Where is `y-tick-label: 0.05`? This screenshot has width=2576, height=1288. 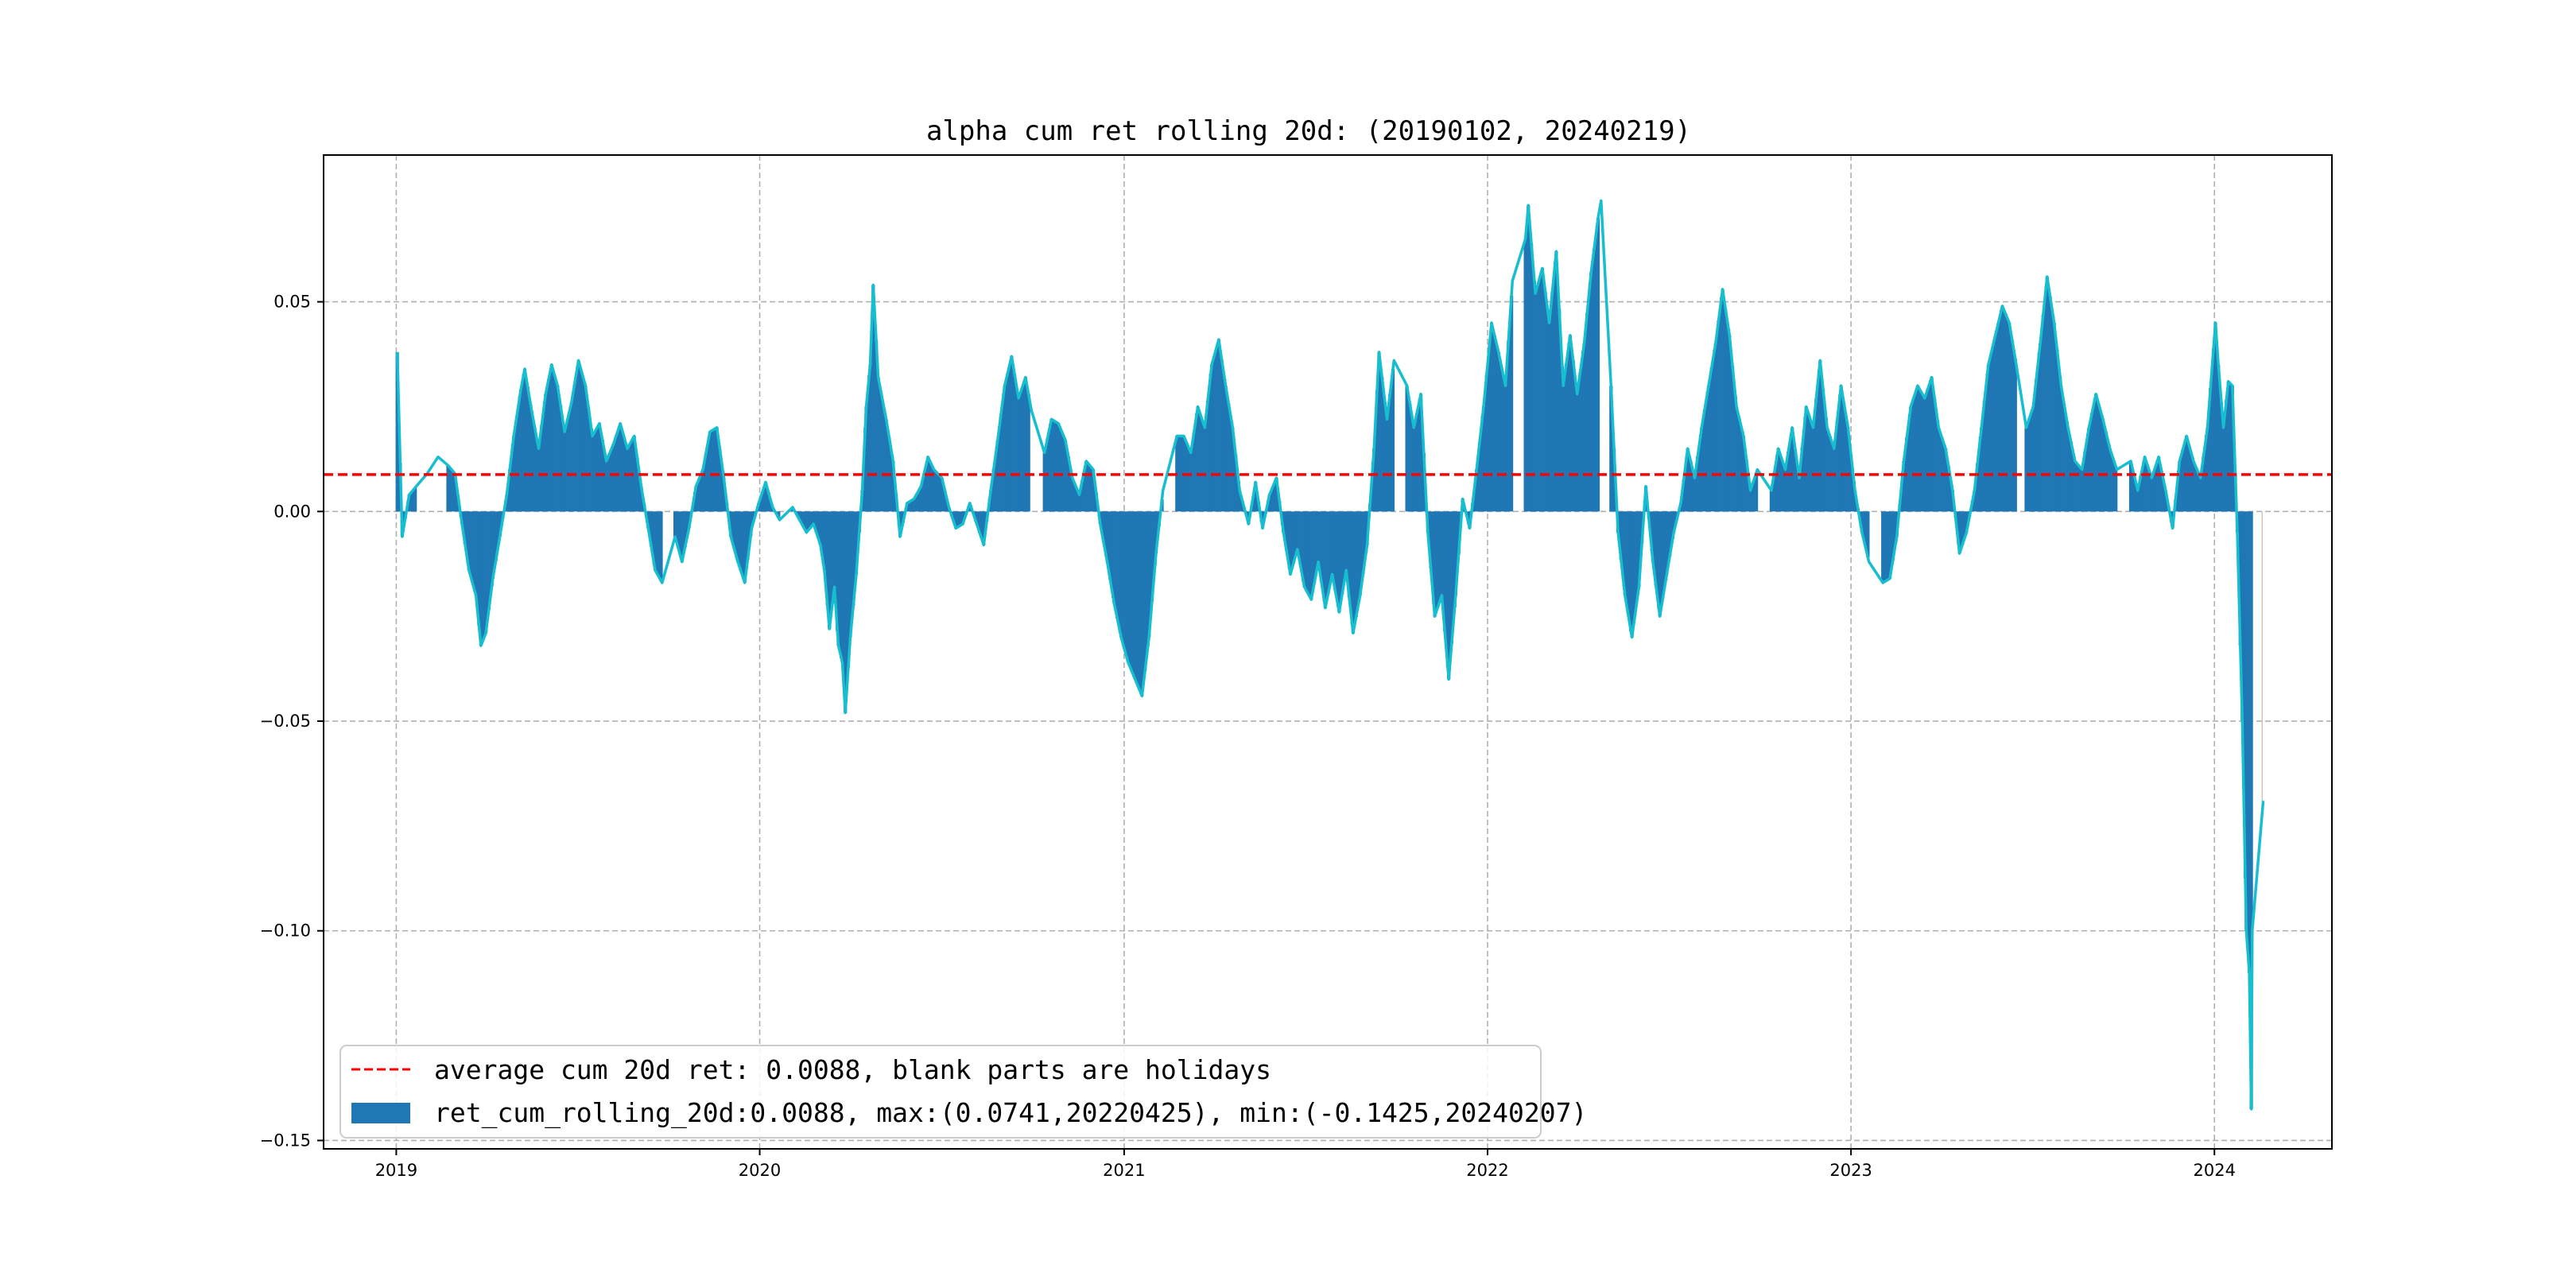 y-tick-label: 0.05 is located at coordinates (292, 302).